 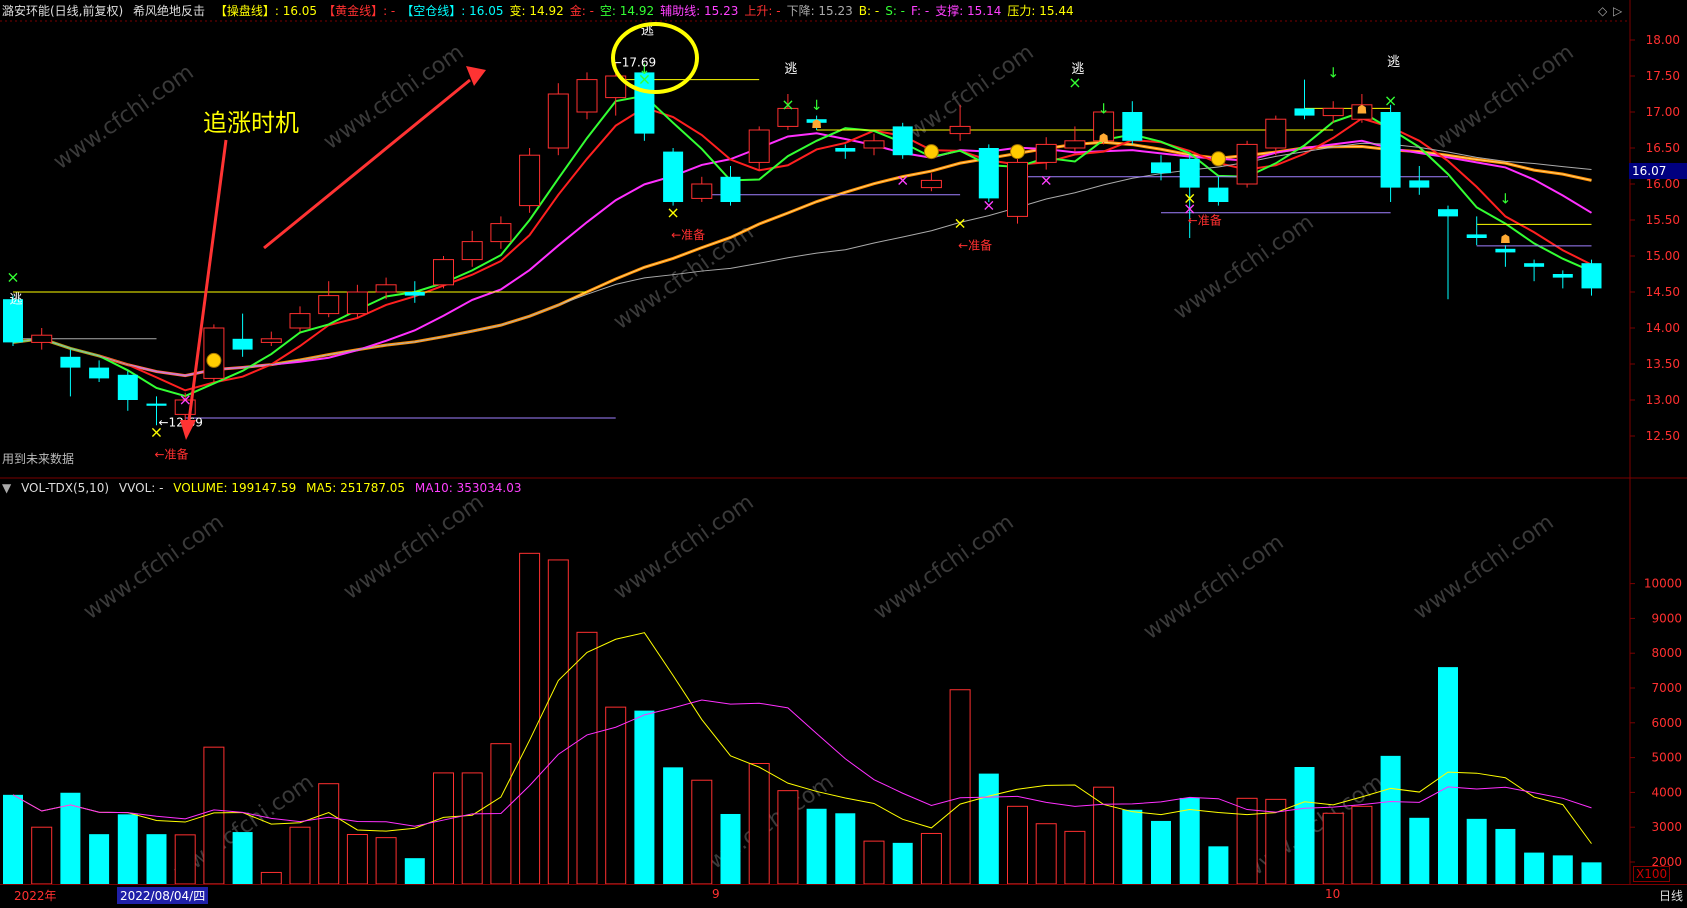 I want to click on collapse-icon: ▼, so click(x=7, y=488).